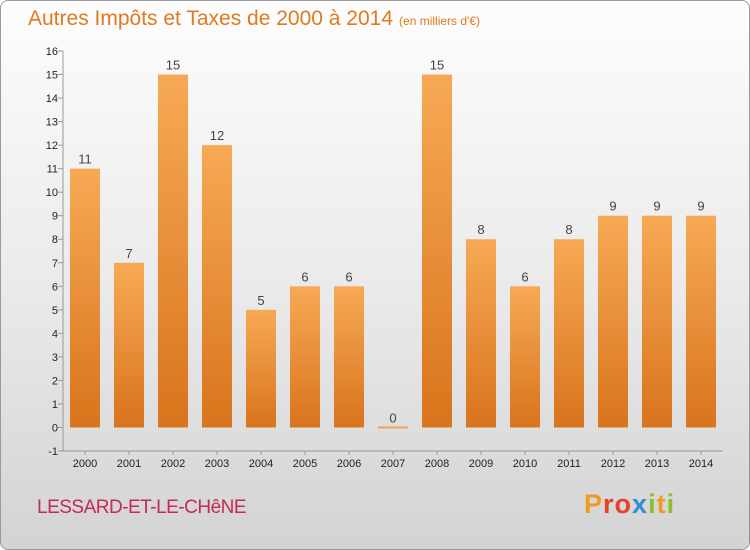  Describe the element at coordinates (52, 170) in the screenshot. I see `y-tick-label: 11` at that location.